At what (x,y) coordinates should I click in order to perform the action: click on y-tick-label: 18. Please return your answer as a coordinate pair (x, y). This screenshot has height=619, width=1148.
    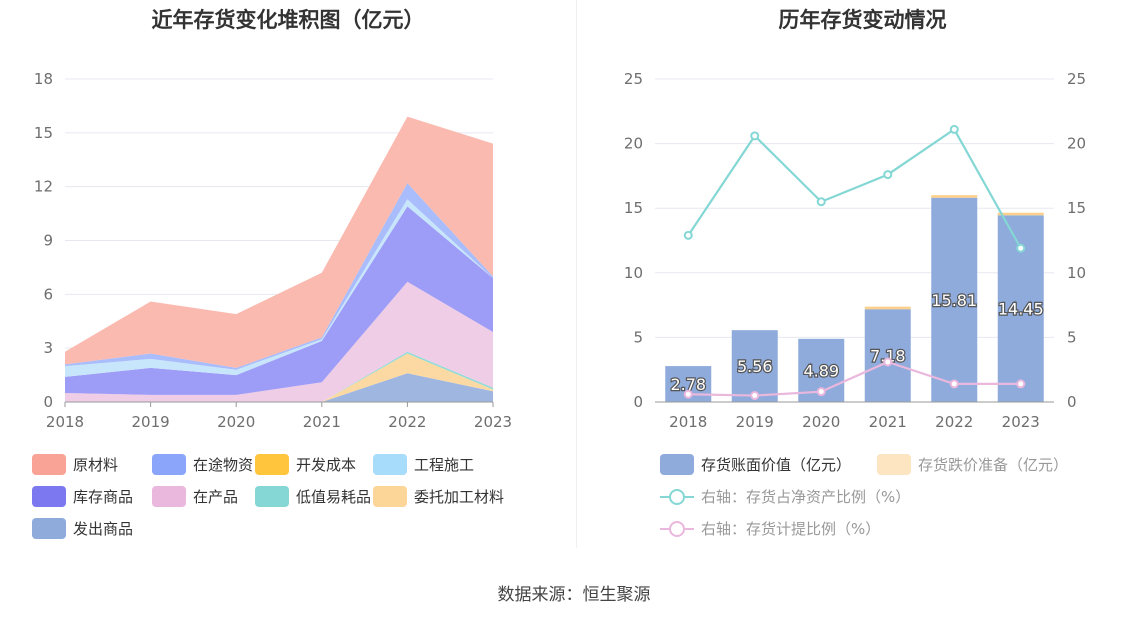
    Looking at the image, I should click on (43, 79).